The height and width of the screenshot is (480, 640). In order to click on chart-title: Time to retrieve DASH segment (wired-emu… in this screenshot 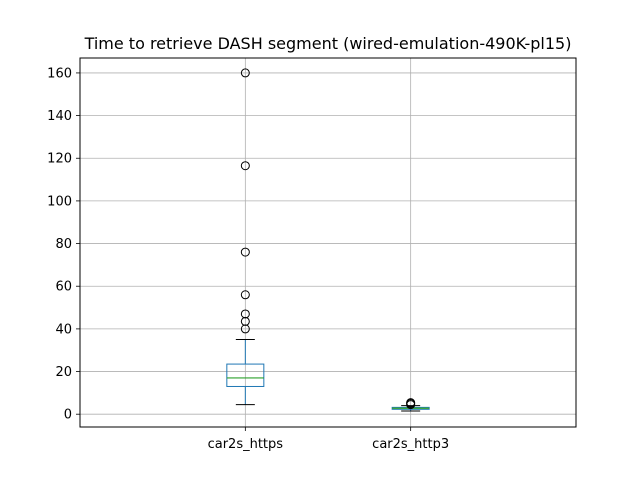, I will do `click(328, 43)`.